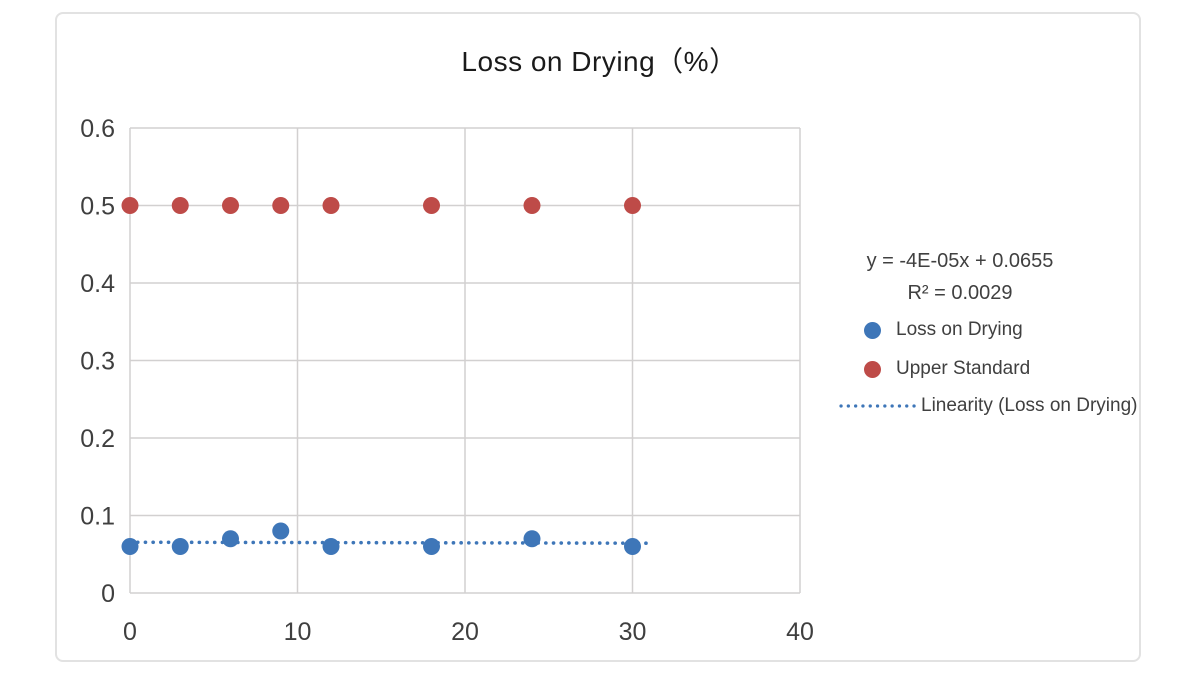 This screenshot has height=675, width=1200. What do you see at coordinates (97, 207) in the screenshot?
I see `y-tick-label: 0.5` at bounding box center [97, 207].